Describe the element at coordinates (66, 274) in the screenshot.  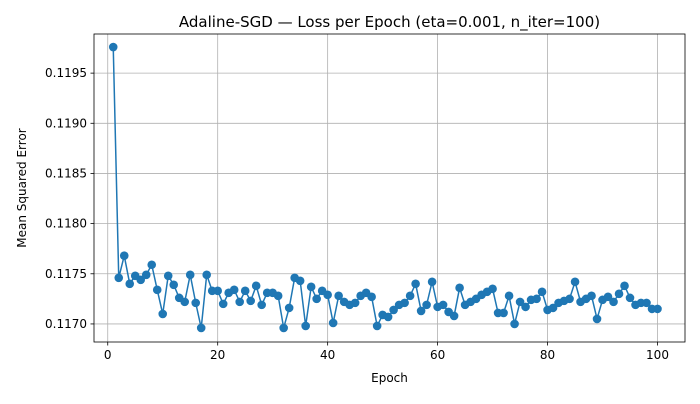
I see `y-tick-label: 0.1175` at that location.